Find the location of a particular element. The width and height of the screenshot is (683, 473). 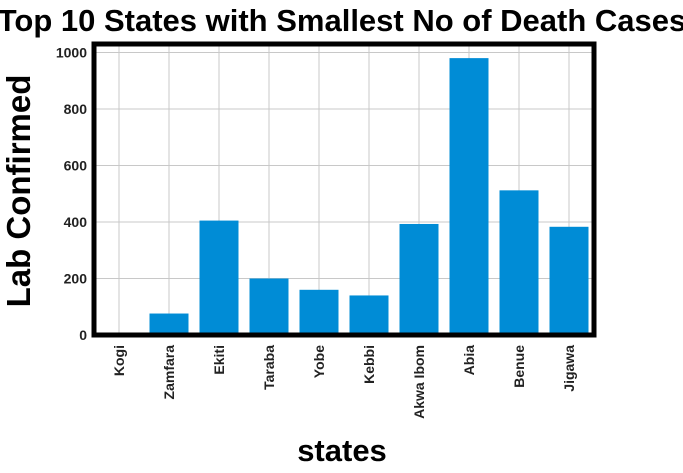

x-tick-label: Benue is located at coordinates (519, 366).